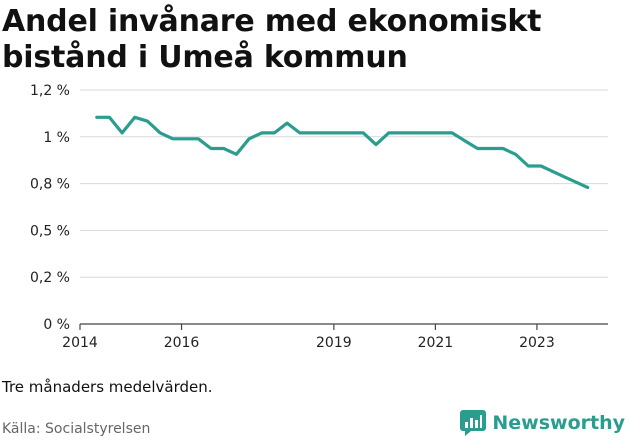 The width and height of the screenshot is (631, 439). Describe the element at coordinates (558, 423) in the screenshot. I see `brand-name: Newsworthy` at that location.